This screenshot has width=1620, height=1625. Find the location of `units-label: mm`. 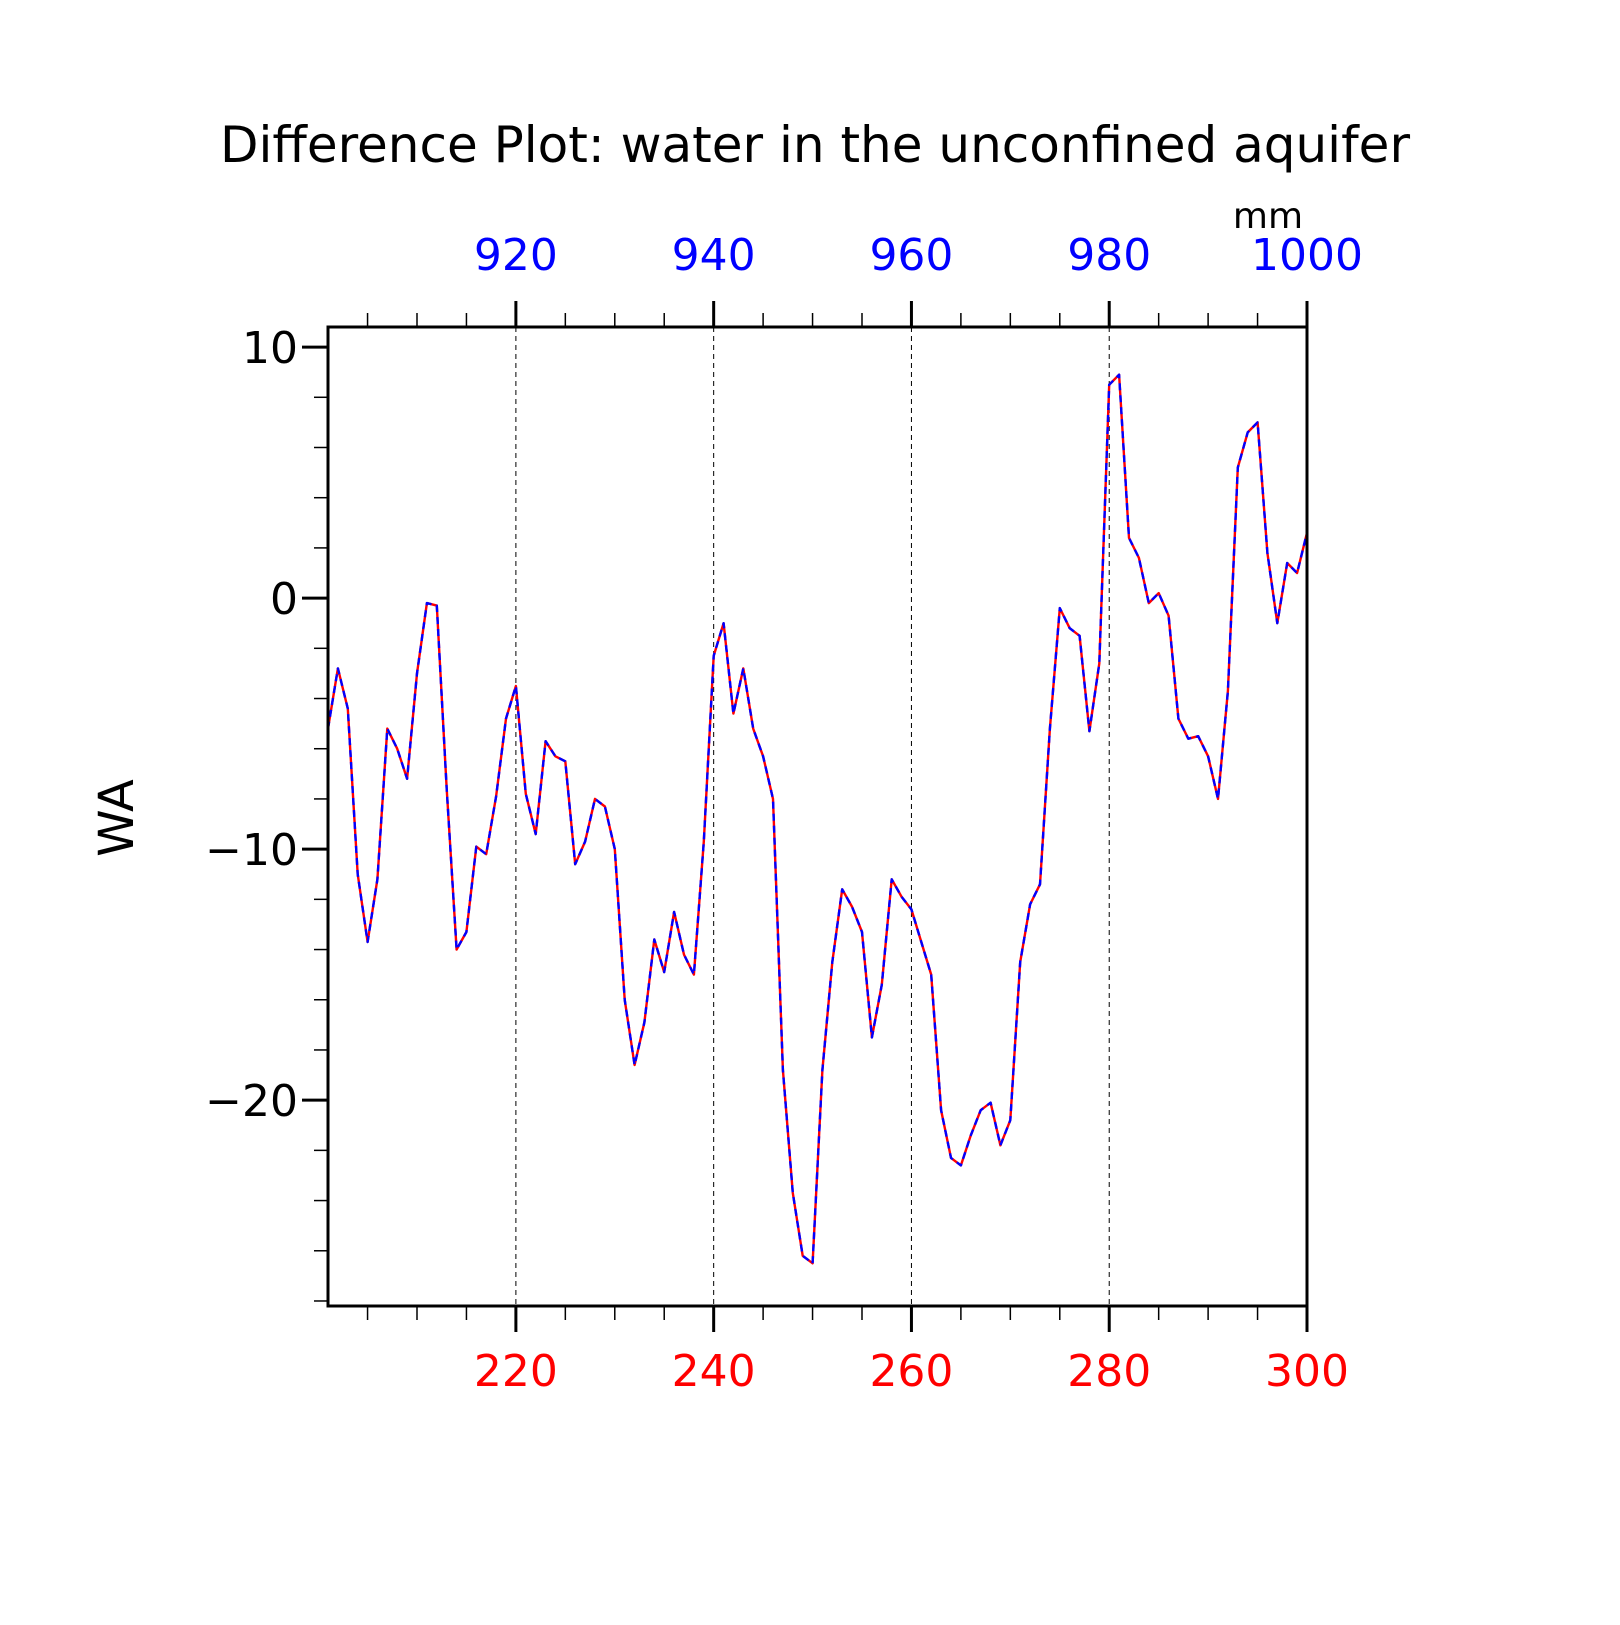

units-label: mm is located at coordinates (1268, 216).